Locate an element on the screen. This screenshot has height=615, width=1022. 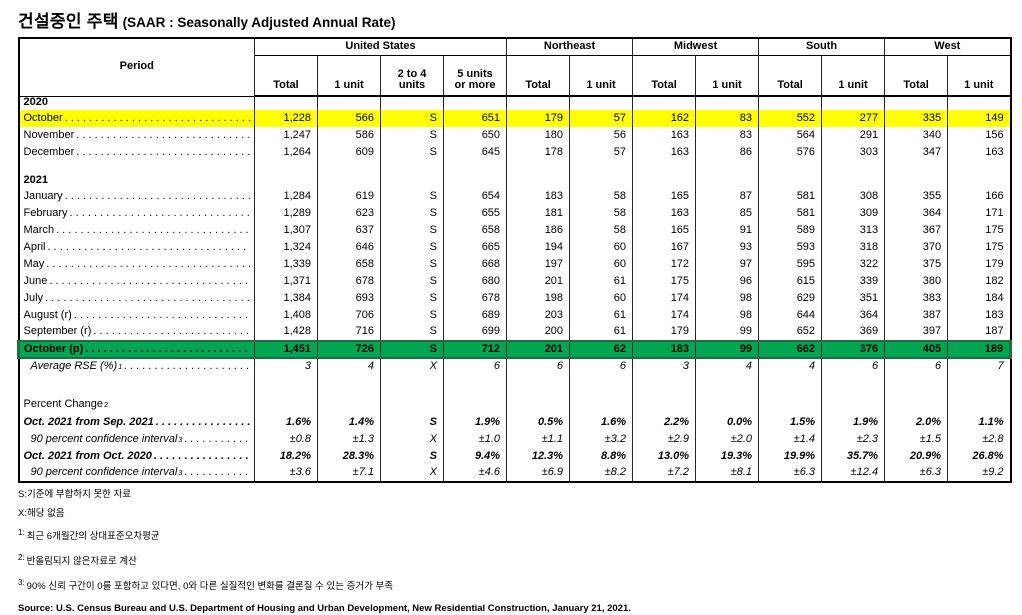
table-cell: 1,247 is located at coordinates (286, 135).